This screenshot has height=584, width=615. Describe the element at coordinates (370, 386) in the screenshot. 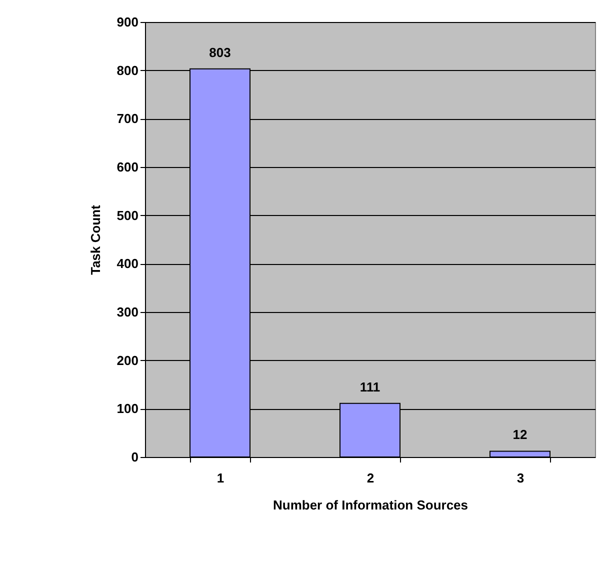

I see `data-label: 111` at that location.